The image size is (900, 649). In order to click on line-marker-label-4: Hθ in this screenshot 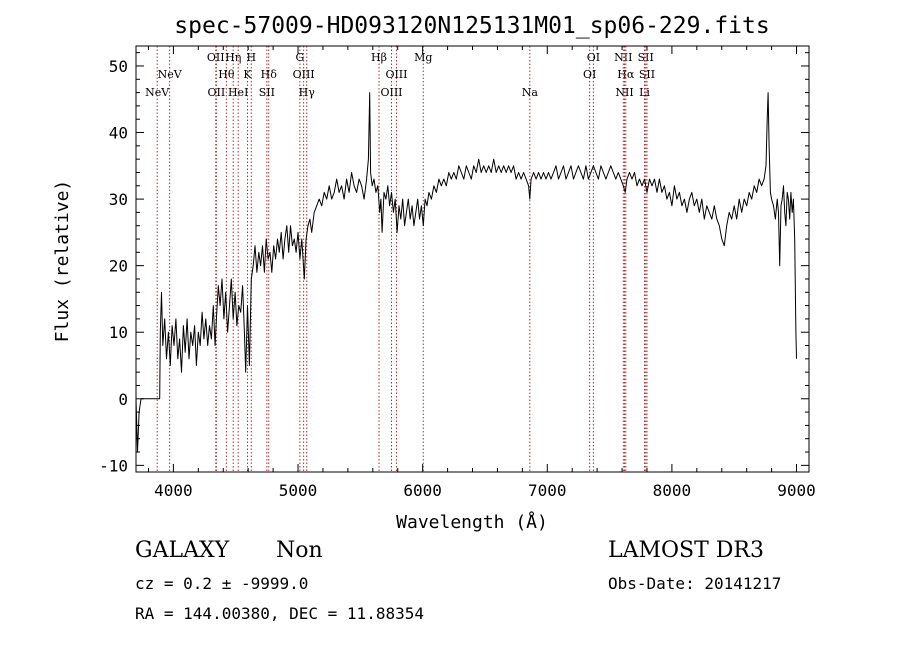, I will do `click(226, 74)`.